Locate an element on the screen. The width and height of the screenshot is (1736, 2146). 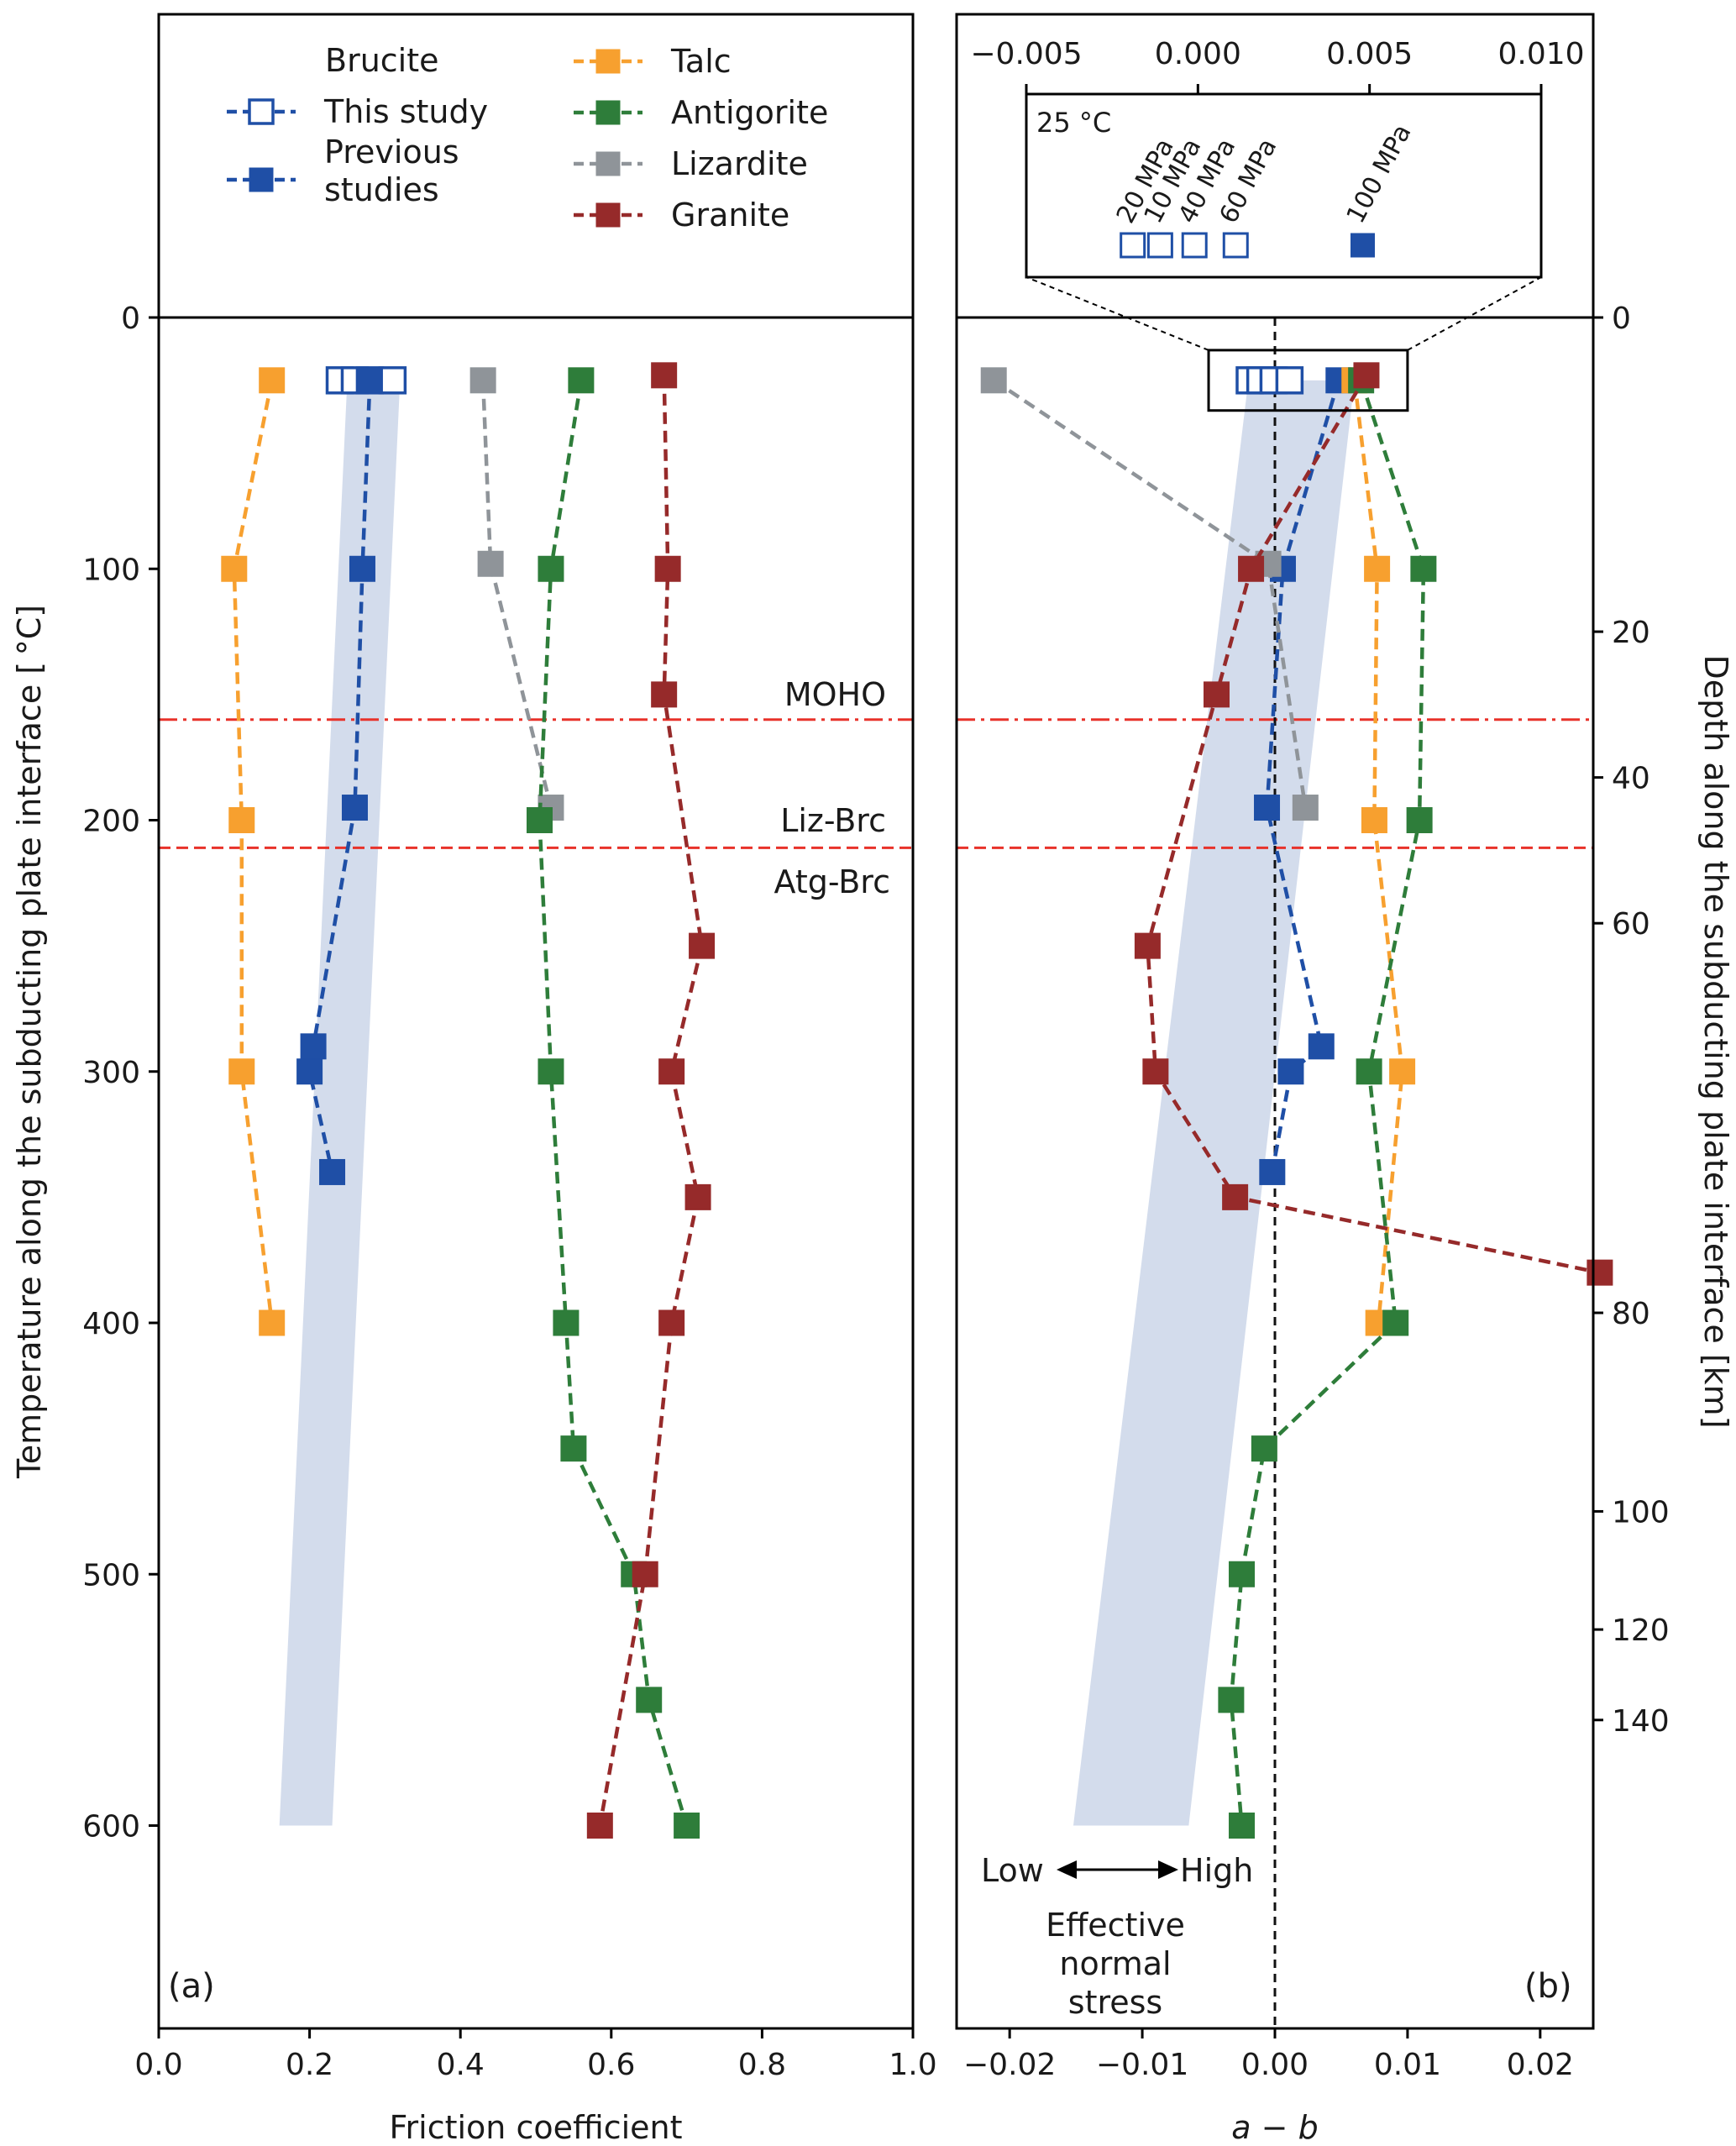
inset-xtick-label-0: −0.005 is located at coordinates (1026, 54).